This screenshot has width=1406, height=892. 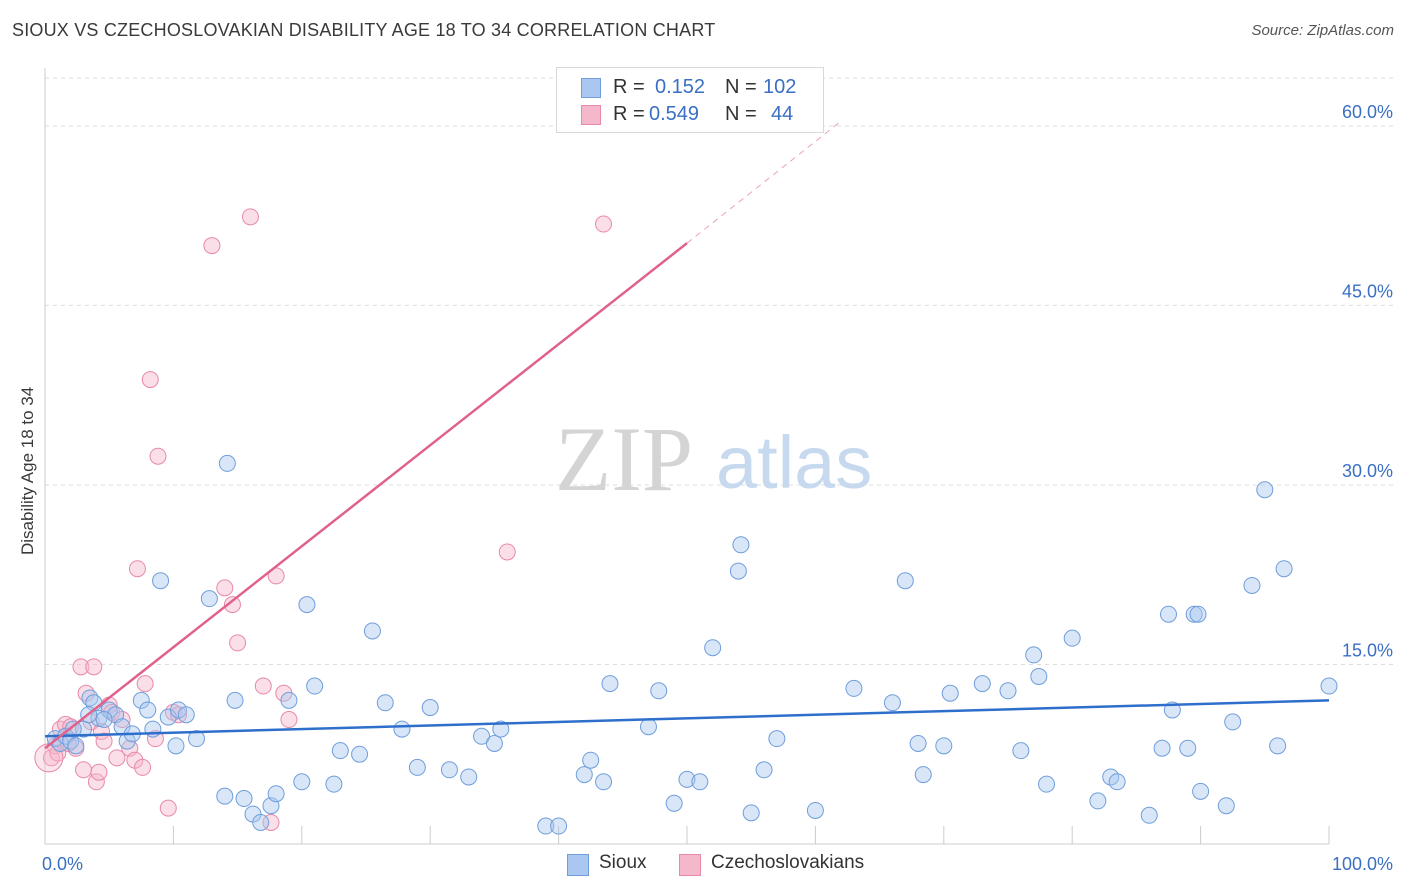 I want to click on y-tick-label: 30.0%, so click(x=1367, y=471).